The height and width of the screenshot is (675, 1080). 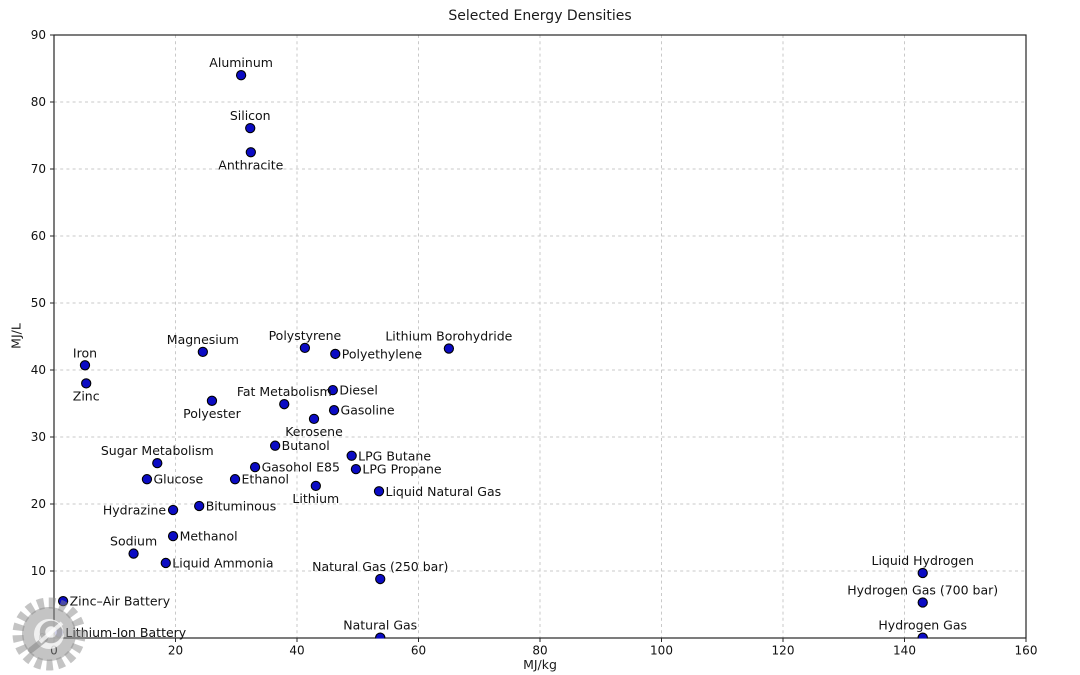 What do you see at coordinates (314, 431) in the screenshot?
I see `point-label: Kerosene` at bounding box center [314, 431].